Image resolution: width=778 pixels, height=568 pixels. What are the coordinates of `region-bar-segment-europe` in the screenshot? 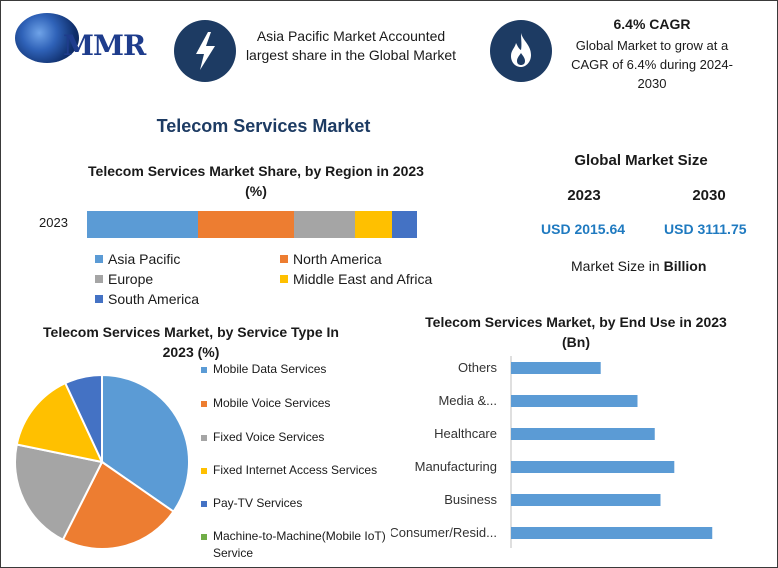 It's located at (324, 224).